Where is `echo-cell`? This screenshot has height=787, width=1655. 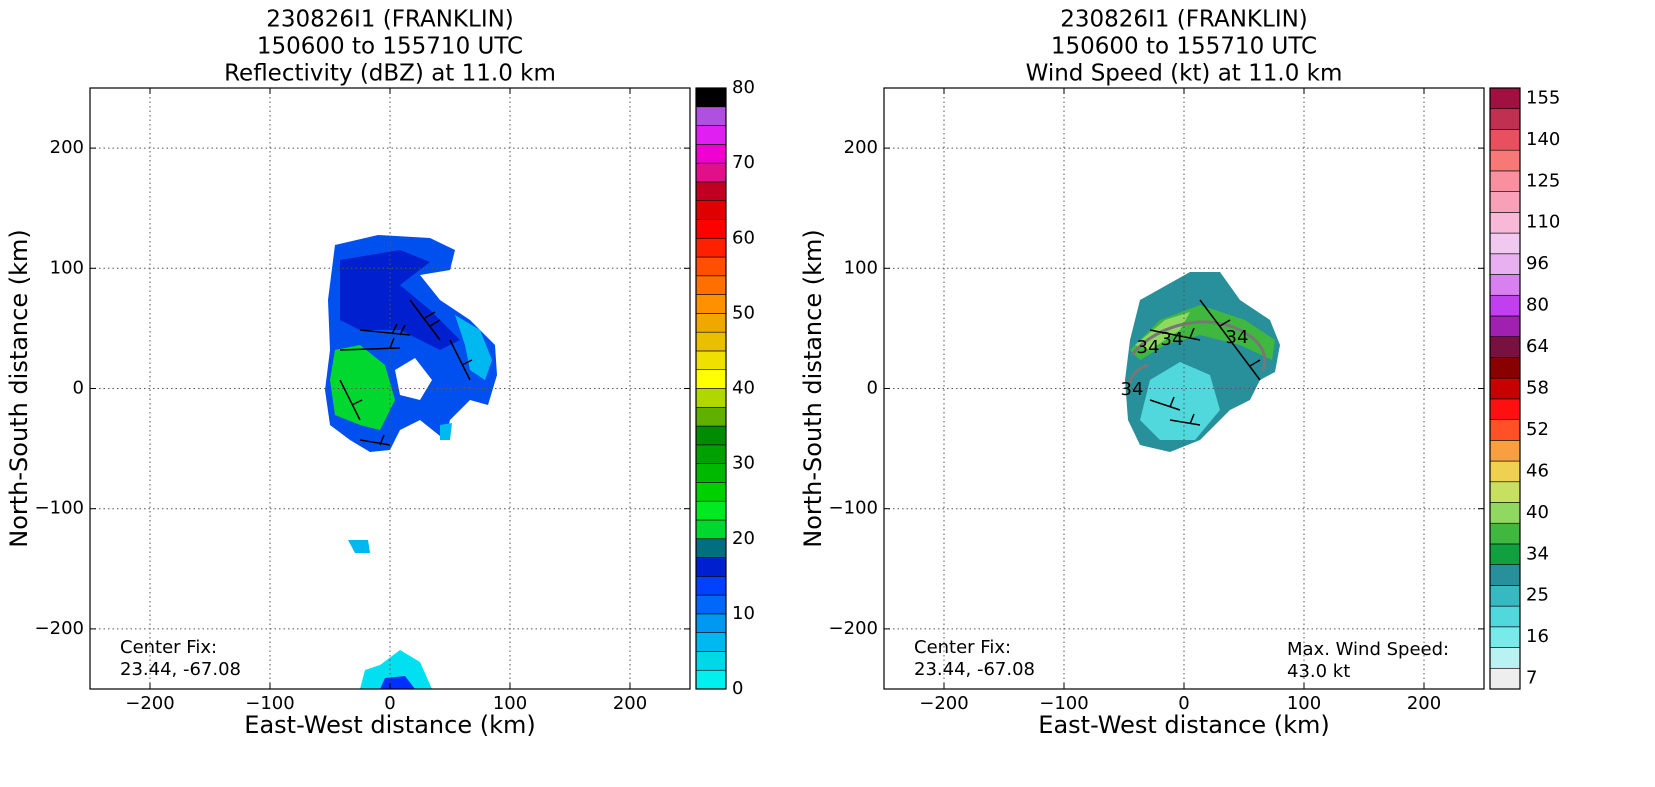
echo-cell is located at coordinates (446, 431).